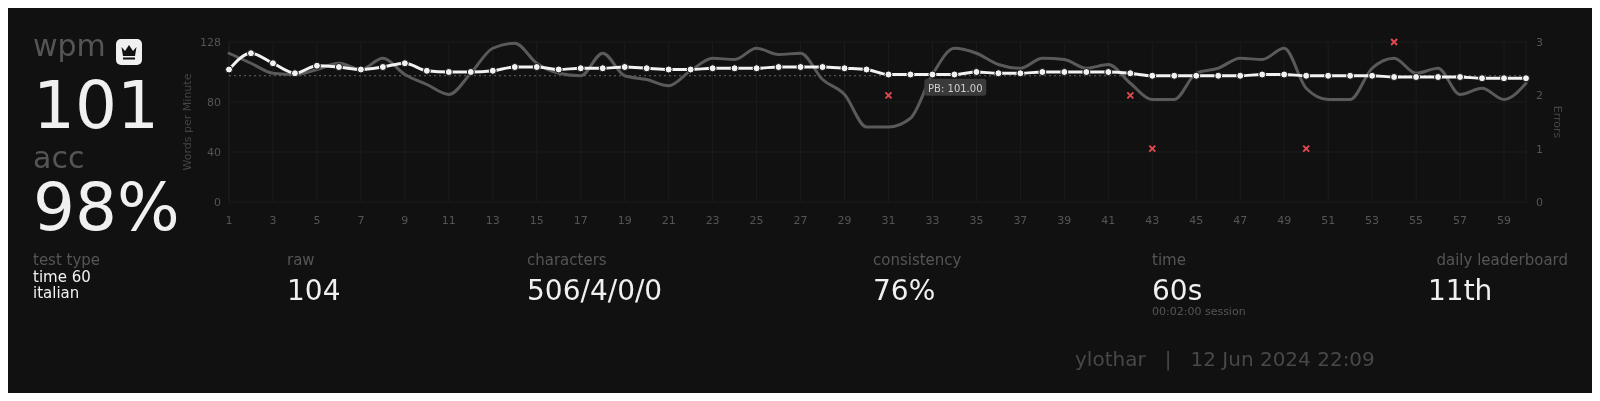 This screenshot has width=1600, height=401. I want to click on text: test type, so click(67, 260).